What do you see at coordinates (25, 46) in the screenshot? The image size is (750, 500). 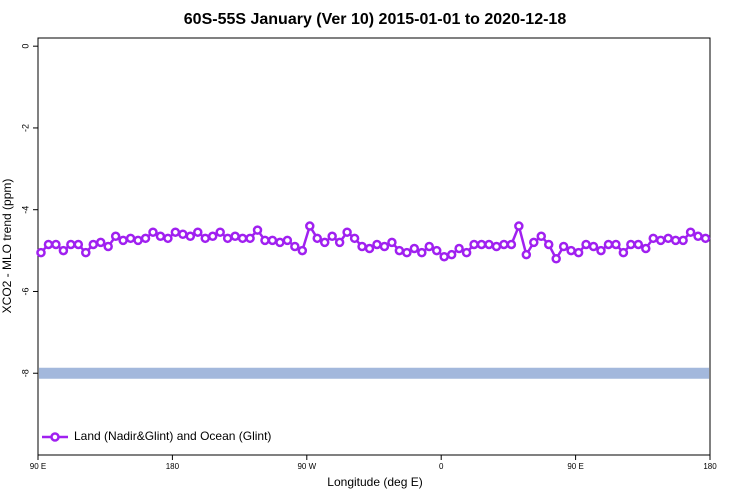 I see `y-tick-label: 0` at bounding box center [25, 46].